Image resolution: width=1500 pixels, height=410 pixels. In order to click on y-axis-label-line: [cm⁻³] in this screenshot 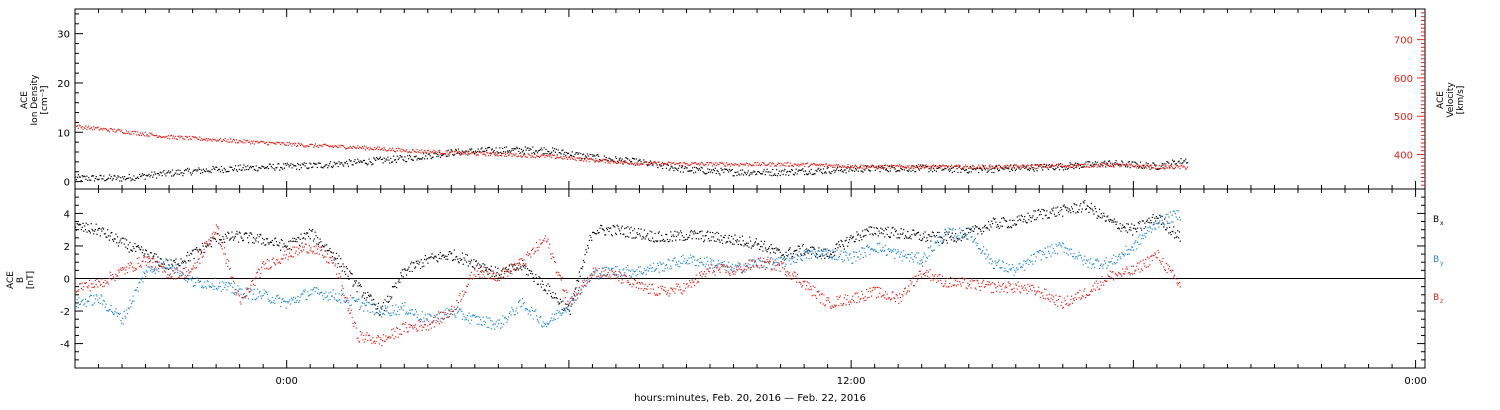, I will do `click(45, 99)`.